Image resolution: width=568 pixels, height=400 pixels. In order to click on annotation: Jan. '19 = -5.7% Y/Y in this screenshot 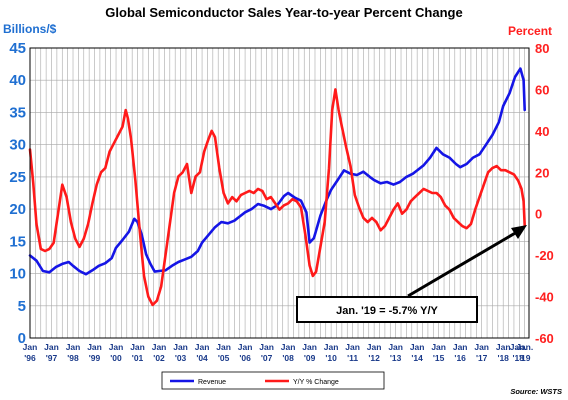, I will do `click(411, 274)`.